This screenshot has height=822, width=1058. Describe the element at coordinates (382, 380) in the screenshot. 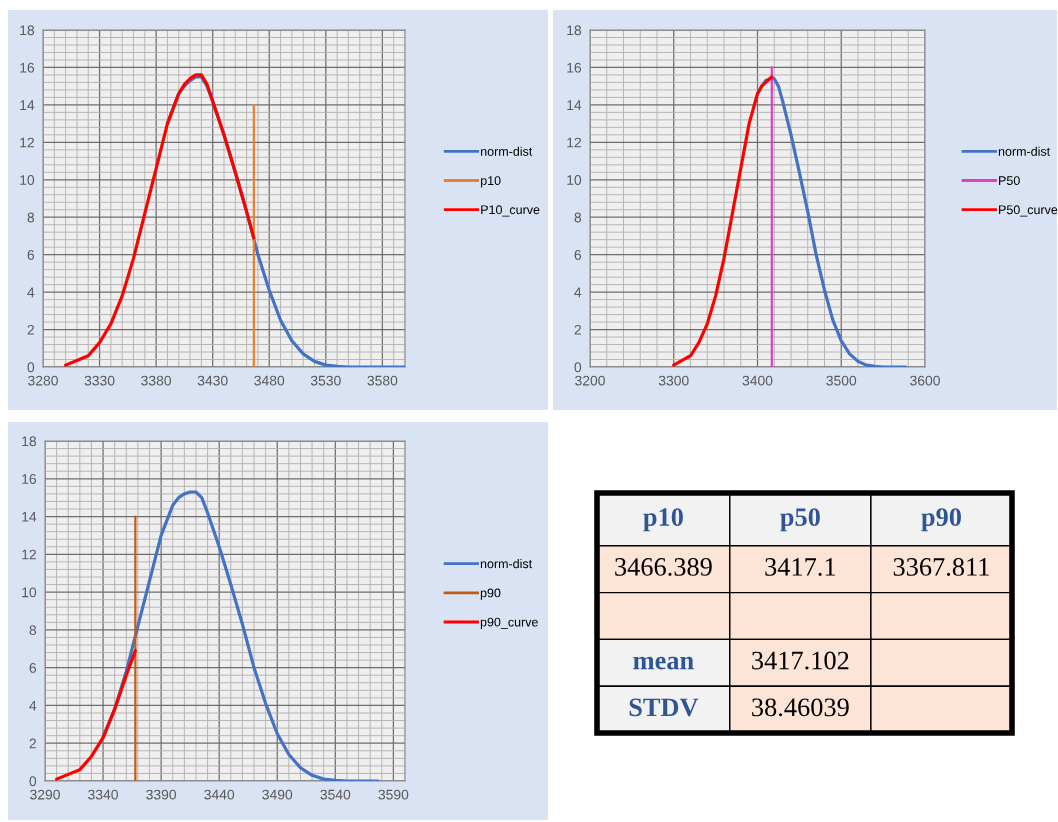

I see `x-tick-label: 3580` at that location.